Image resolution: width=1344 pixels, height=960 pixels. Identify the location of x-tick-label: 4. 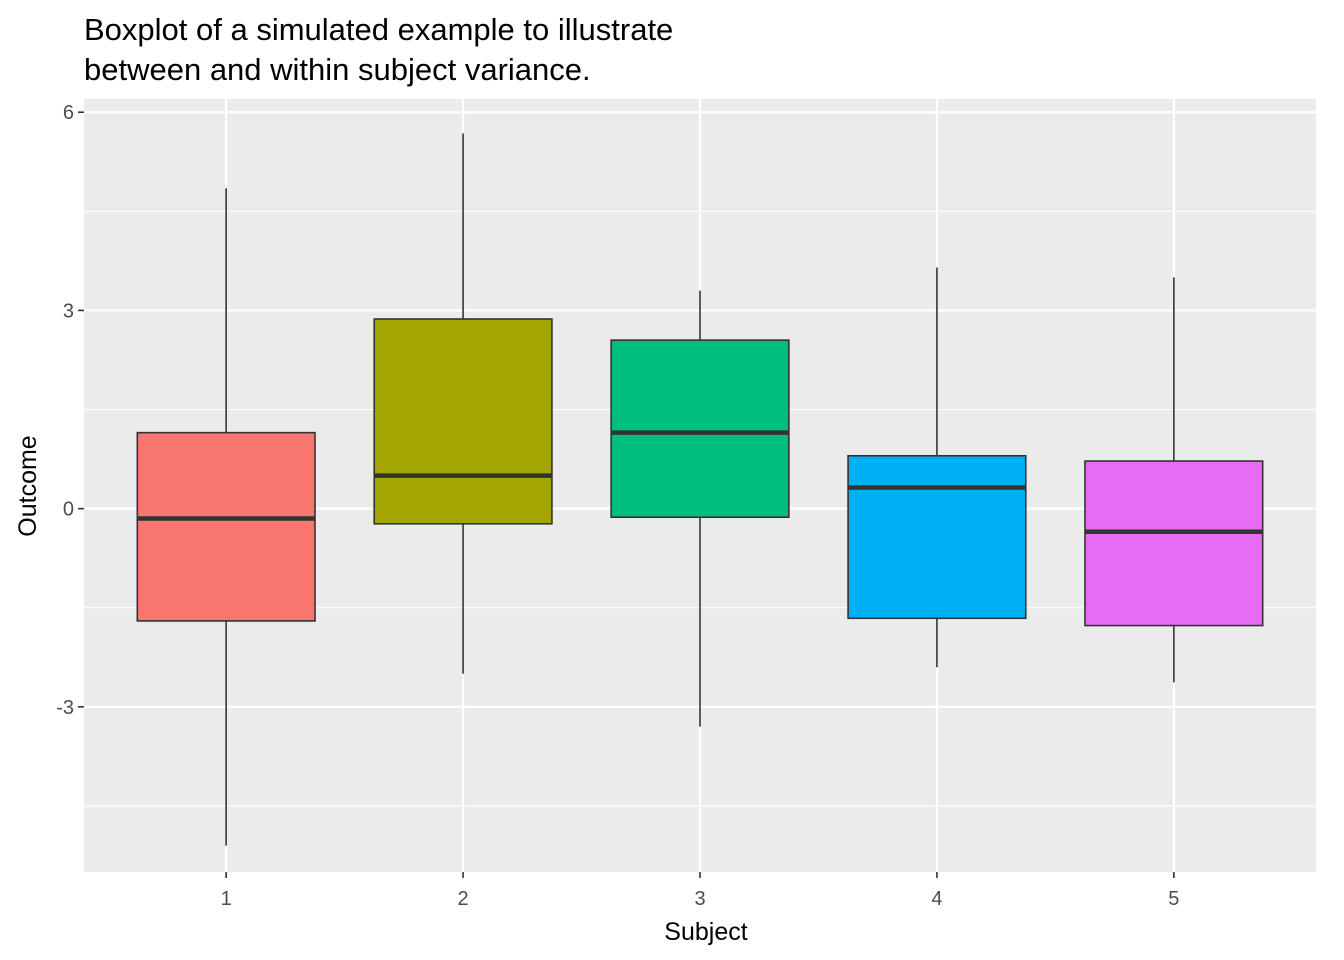
(936, 899).